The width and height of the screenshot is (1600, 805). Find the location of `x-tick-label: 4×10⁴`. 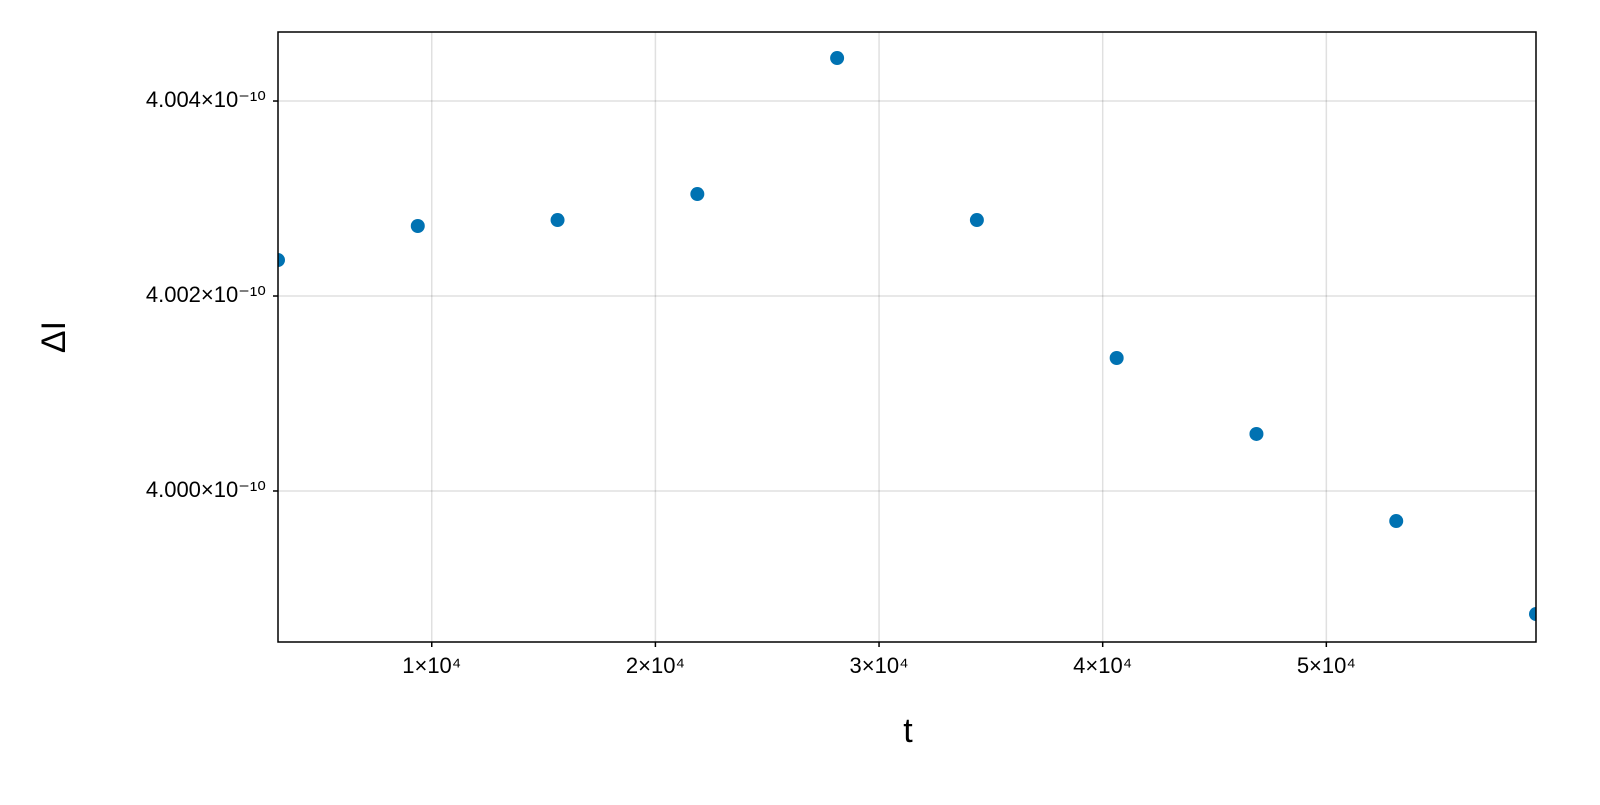

x-tick-label: 4×10⁴ is located at coordinates (1102, 665).